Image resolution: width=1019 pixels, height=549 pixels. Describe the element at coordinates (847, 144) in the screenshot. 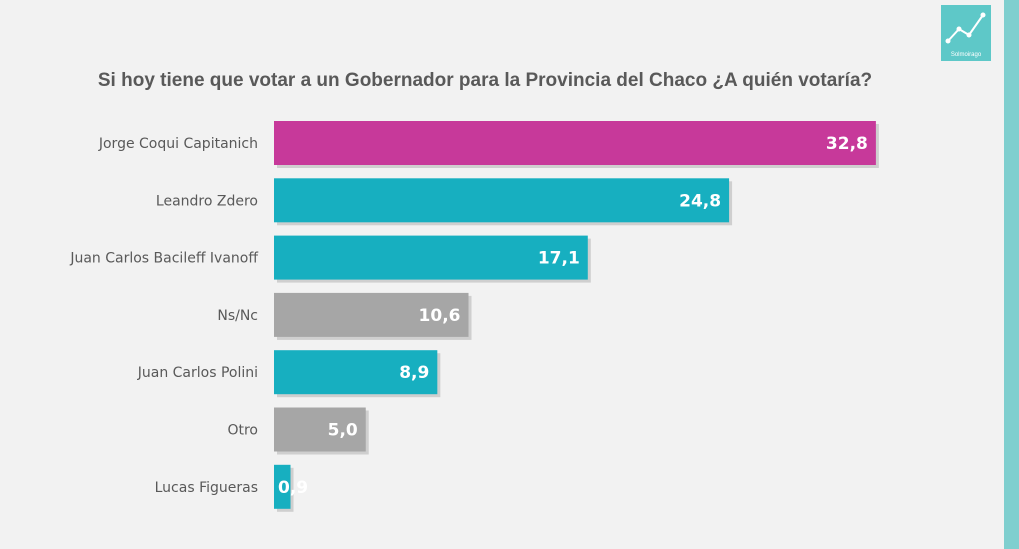

I see `value-label: 32,8` at that location.